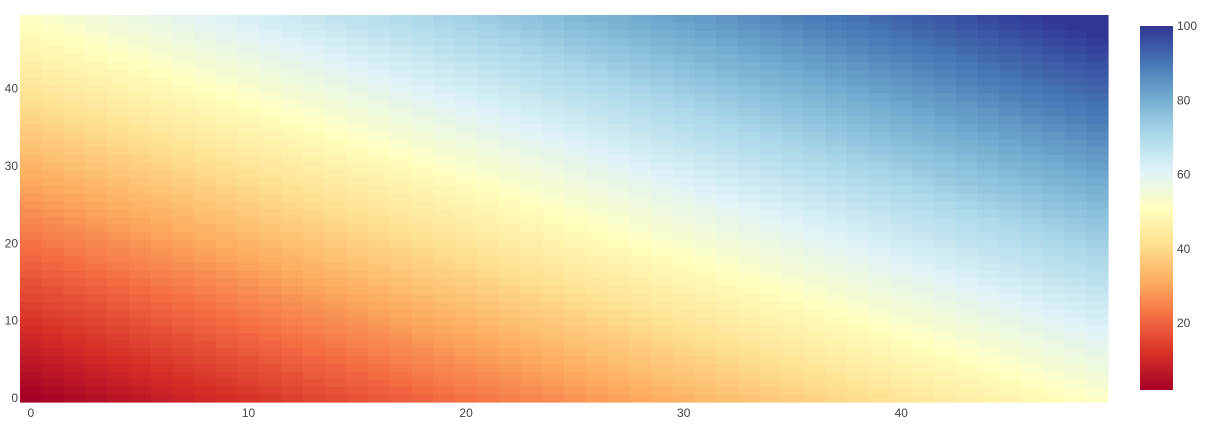 The width and height of the screenshot is (1208, 426). What do you see at coordinates (14, 398) in the screenshot?
I see `y-tick-label: 0` at bounding box center [14, 398].